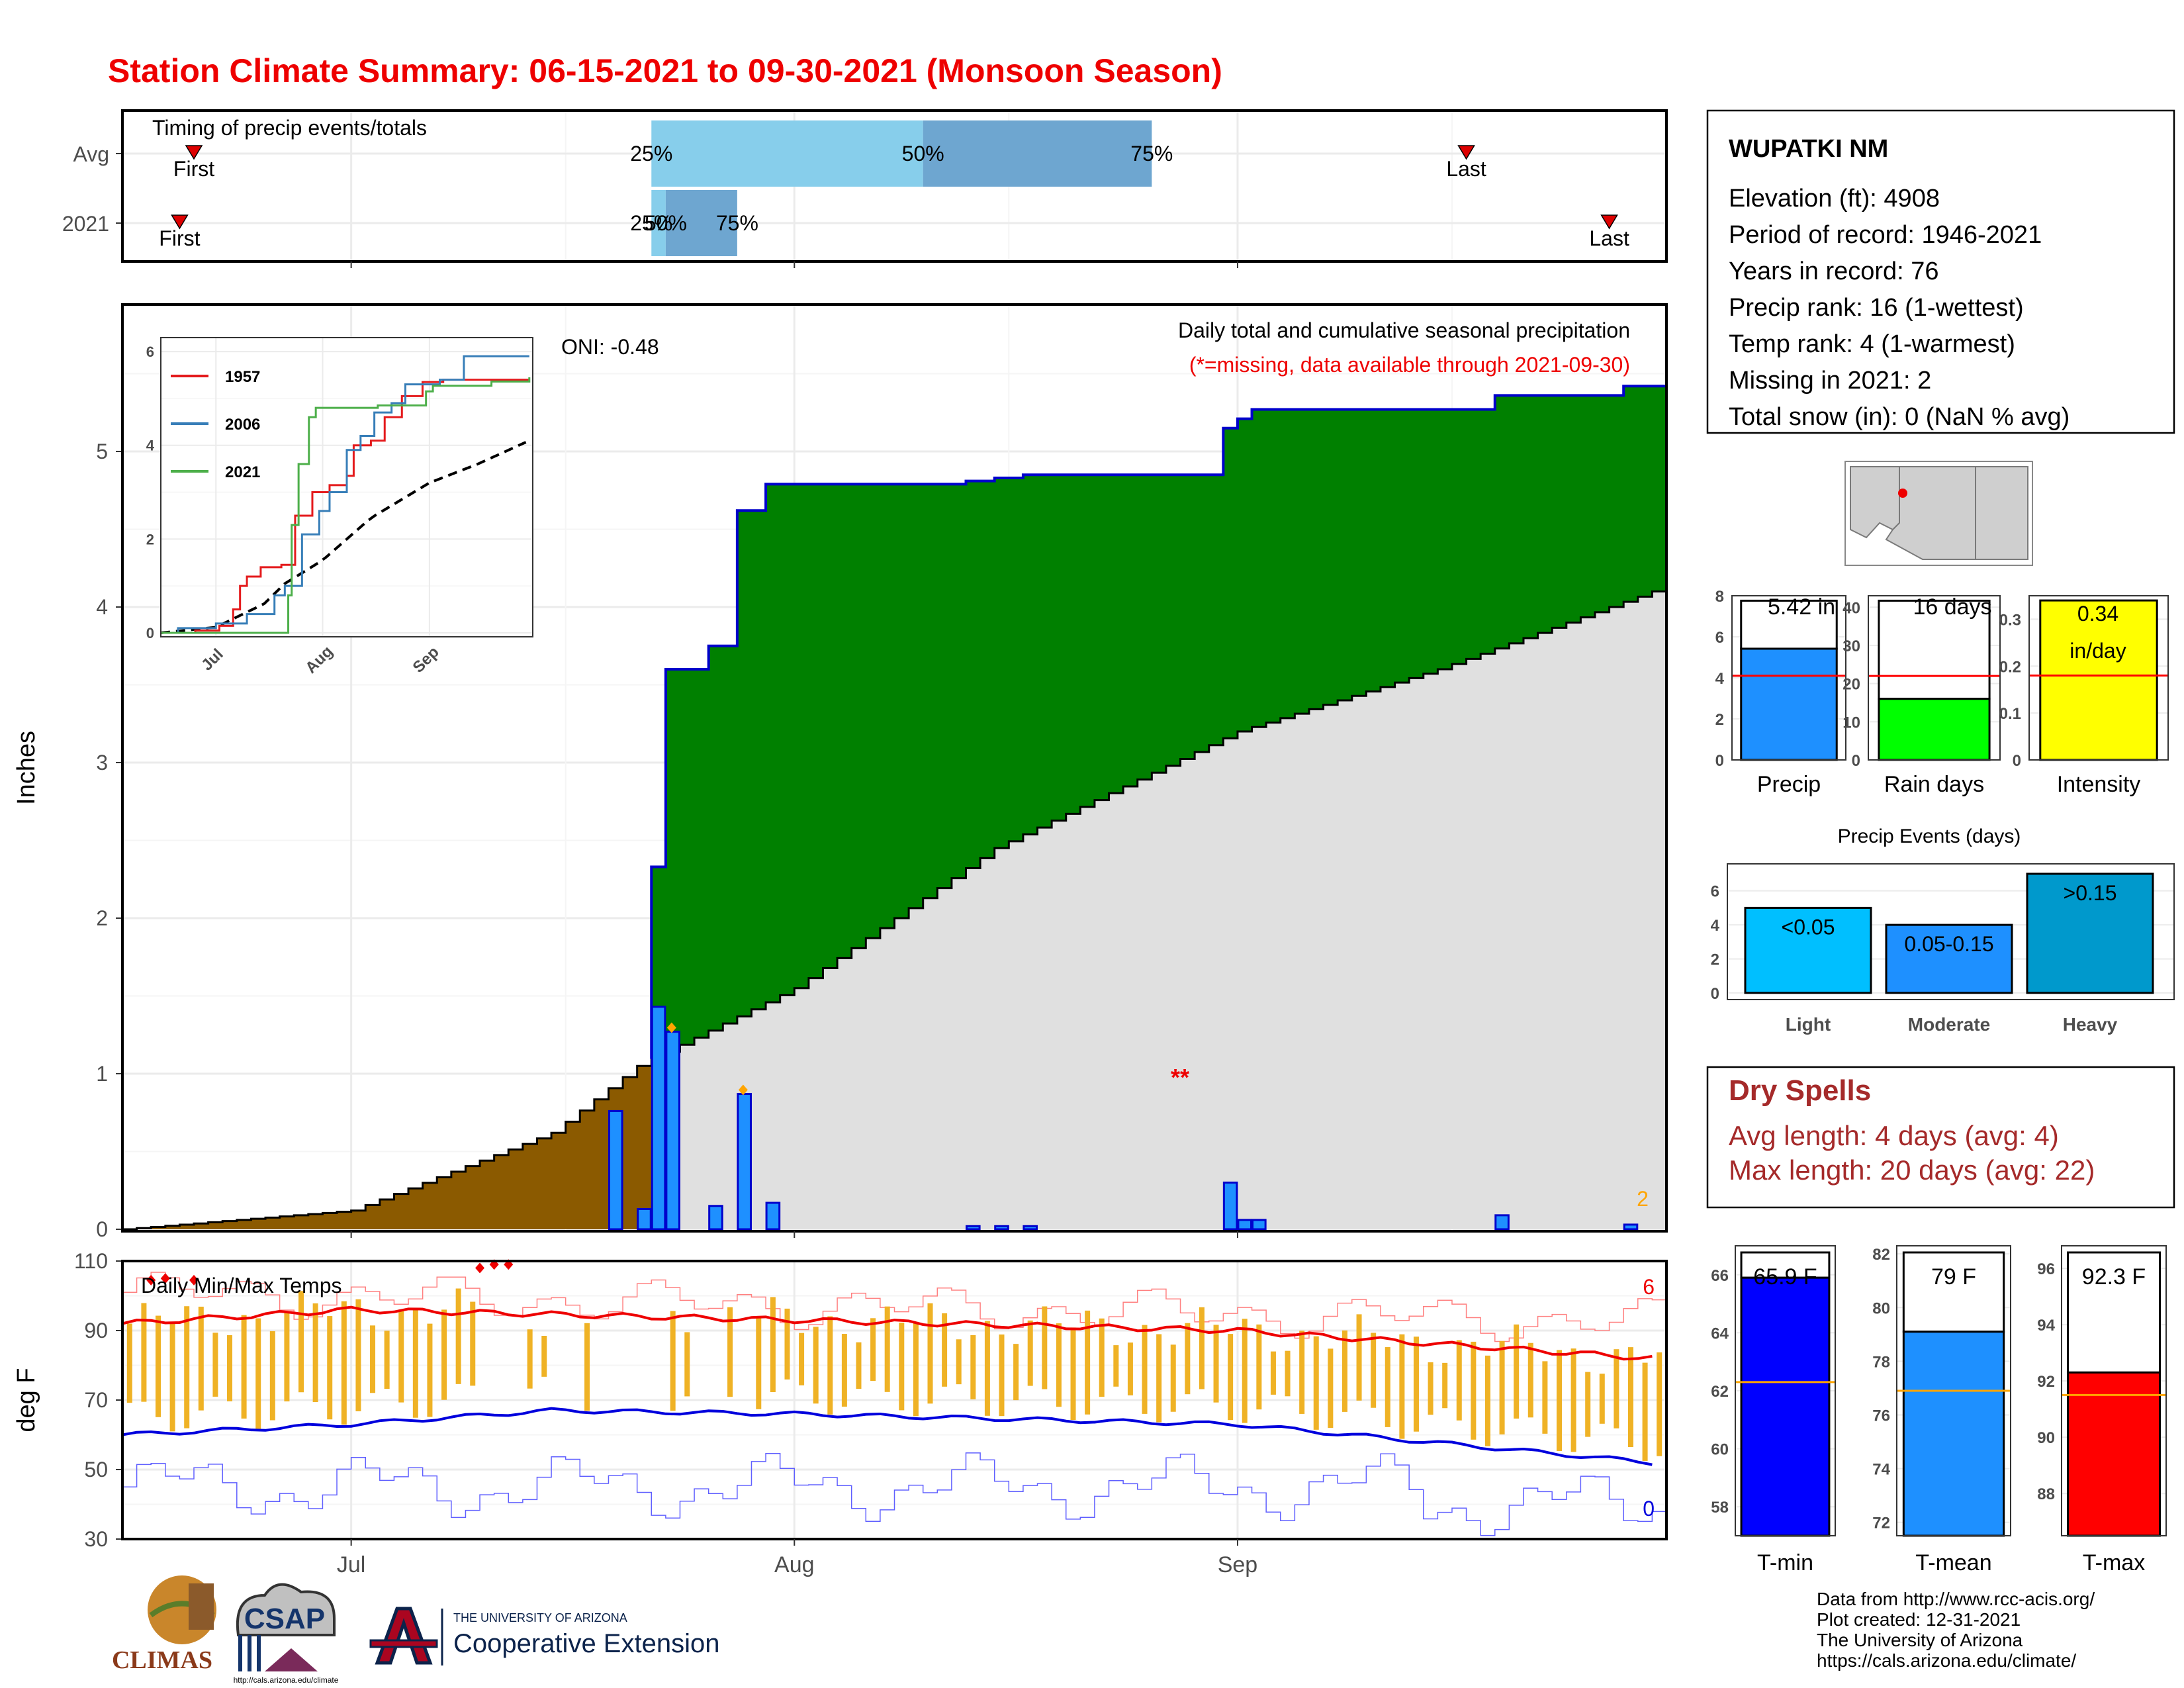 The width and height of the screenshot is (2184, 1688). I want to click on y-tick-label: 2, so click(102, 918).